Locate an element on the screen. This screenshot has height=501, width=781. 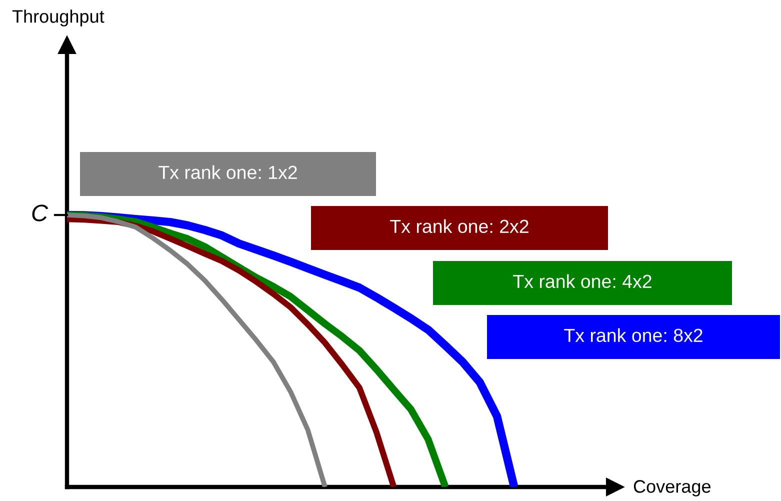
text: Tx rank one: 8x2 is located at coordinates (633, 335).